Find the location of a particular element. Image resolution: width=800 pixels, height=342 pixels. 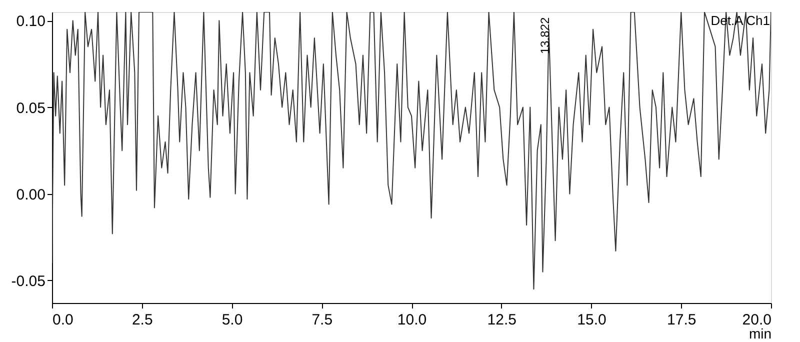

x-tick-label: 12.5 is located at coordinates (501, 320).